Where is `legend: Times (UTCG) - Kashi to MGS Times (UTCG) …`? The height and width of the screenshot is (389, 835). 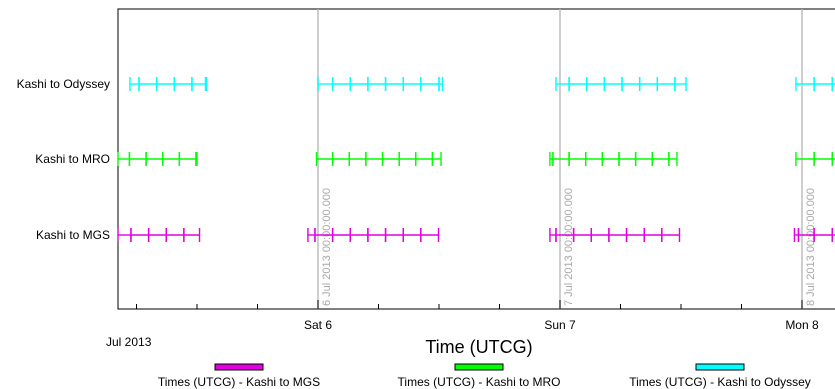 legend: Times (UTCG) - Kashi to MGS Times (UTCG) … is located at coordinates (484, 376).